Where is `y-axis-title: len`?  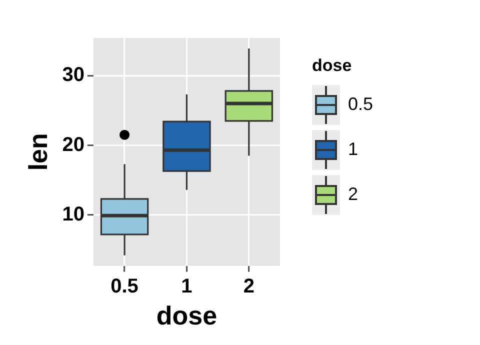 y-axis-title: len is located at coordinates (37, 152).